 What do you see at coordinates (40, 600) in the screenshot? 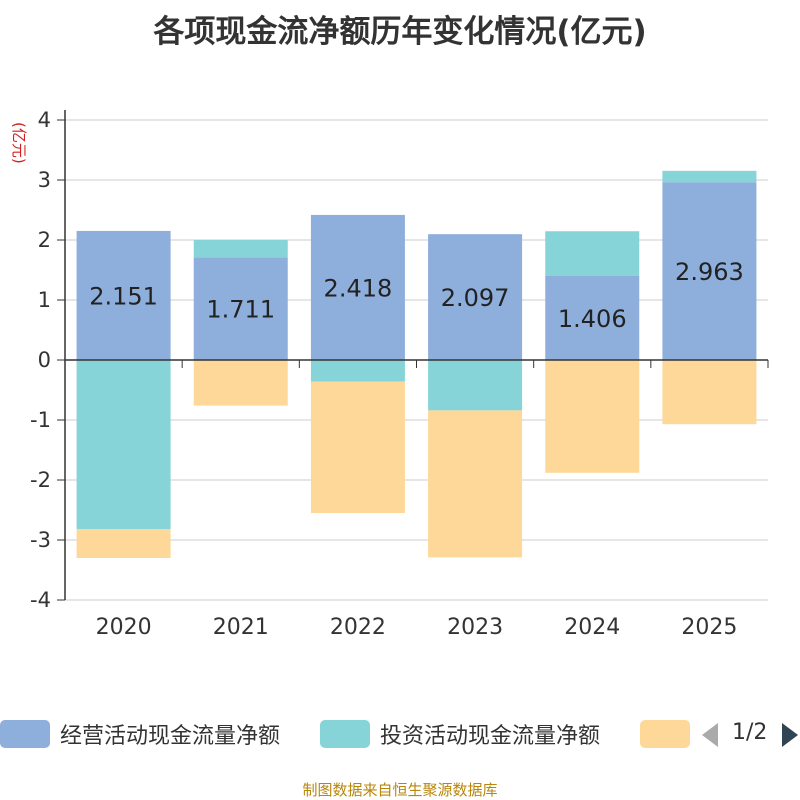
I see `y-tick-label: -4` at bounding box center [40, 600].